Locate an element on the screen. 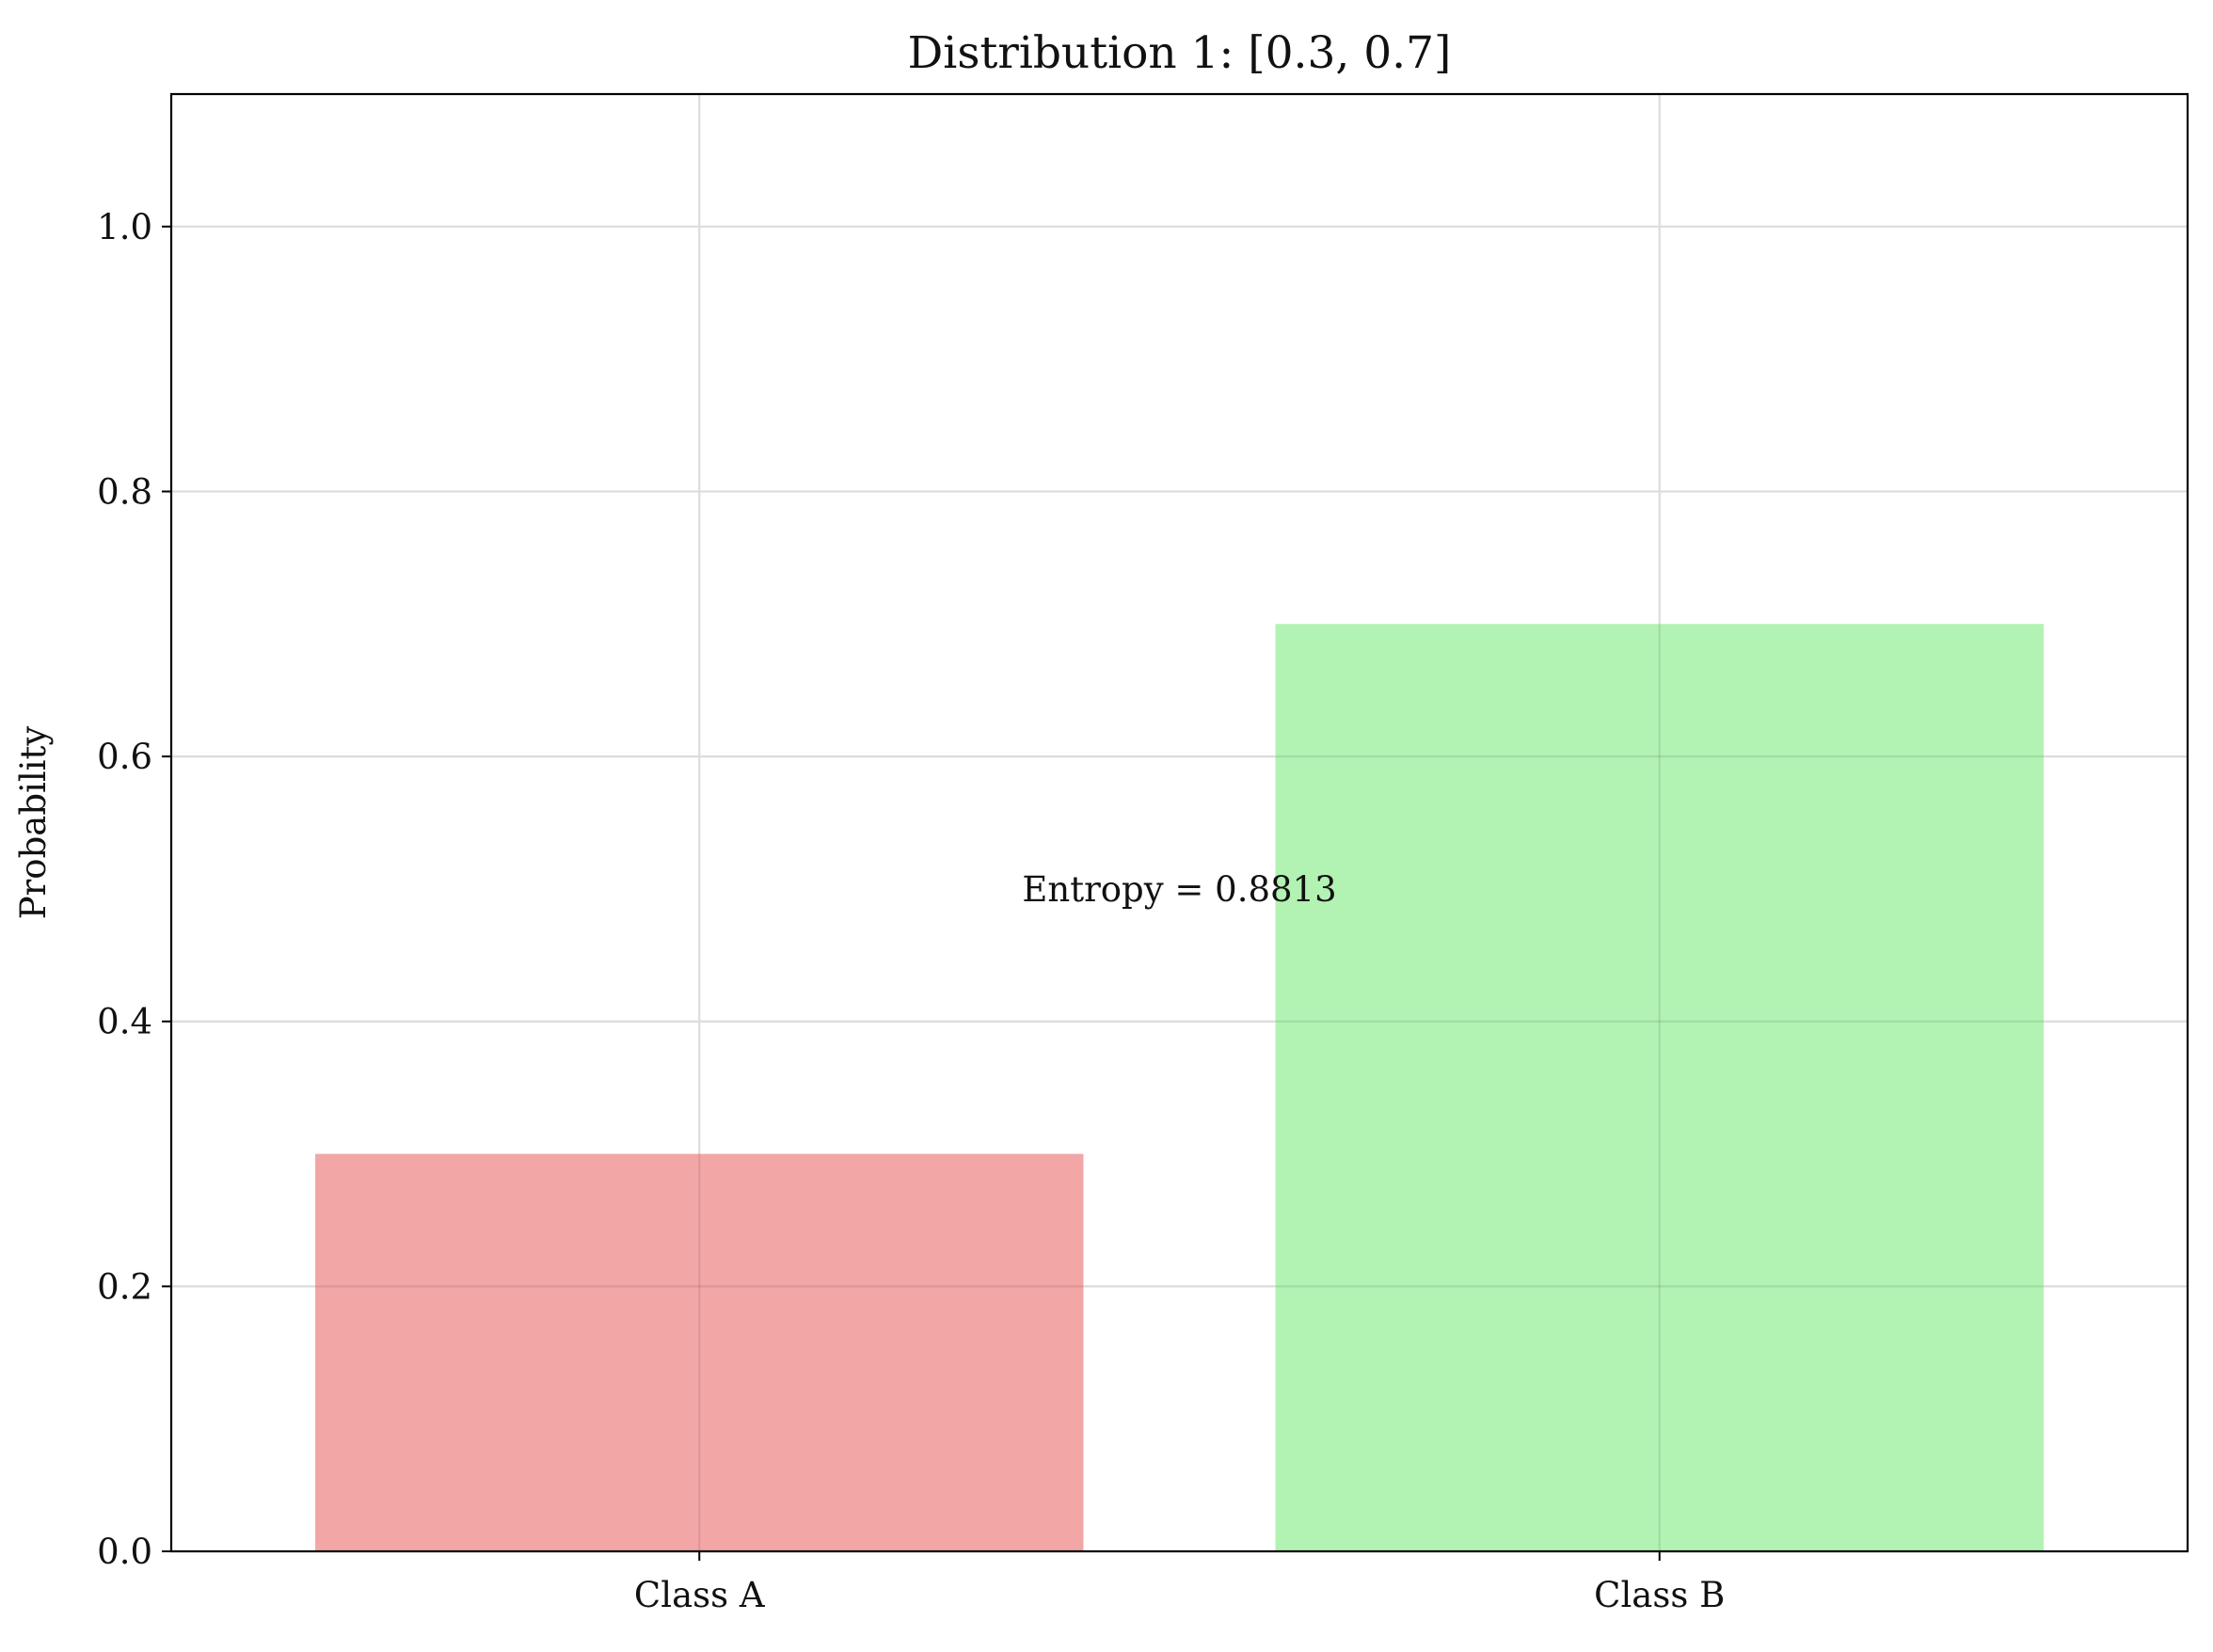 This screenshot has width=2213, height=1652. x-tick-label: Class A is located at coordinates (700, 1595).